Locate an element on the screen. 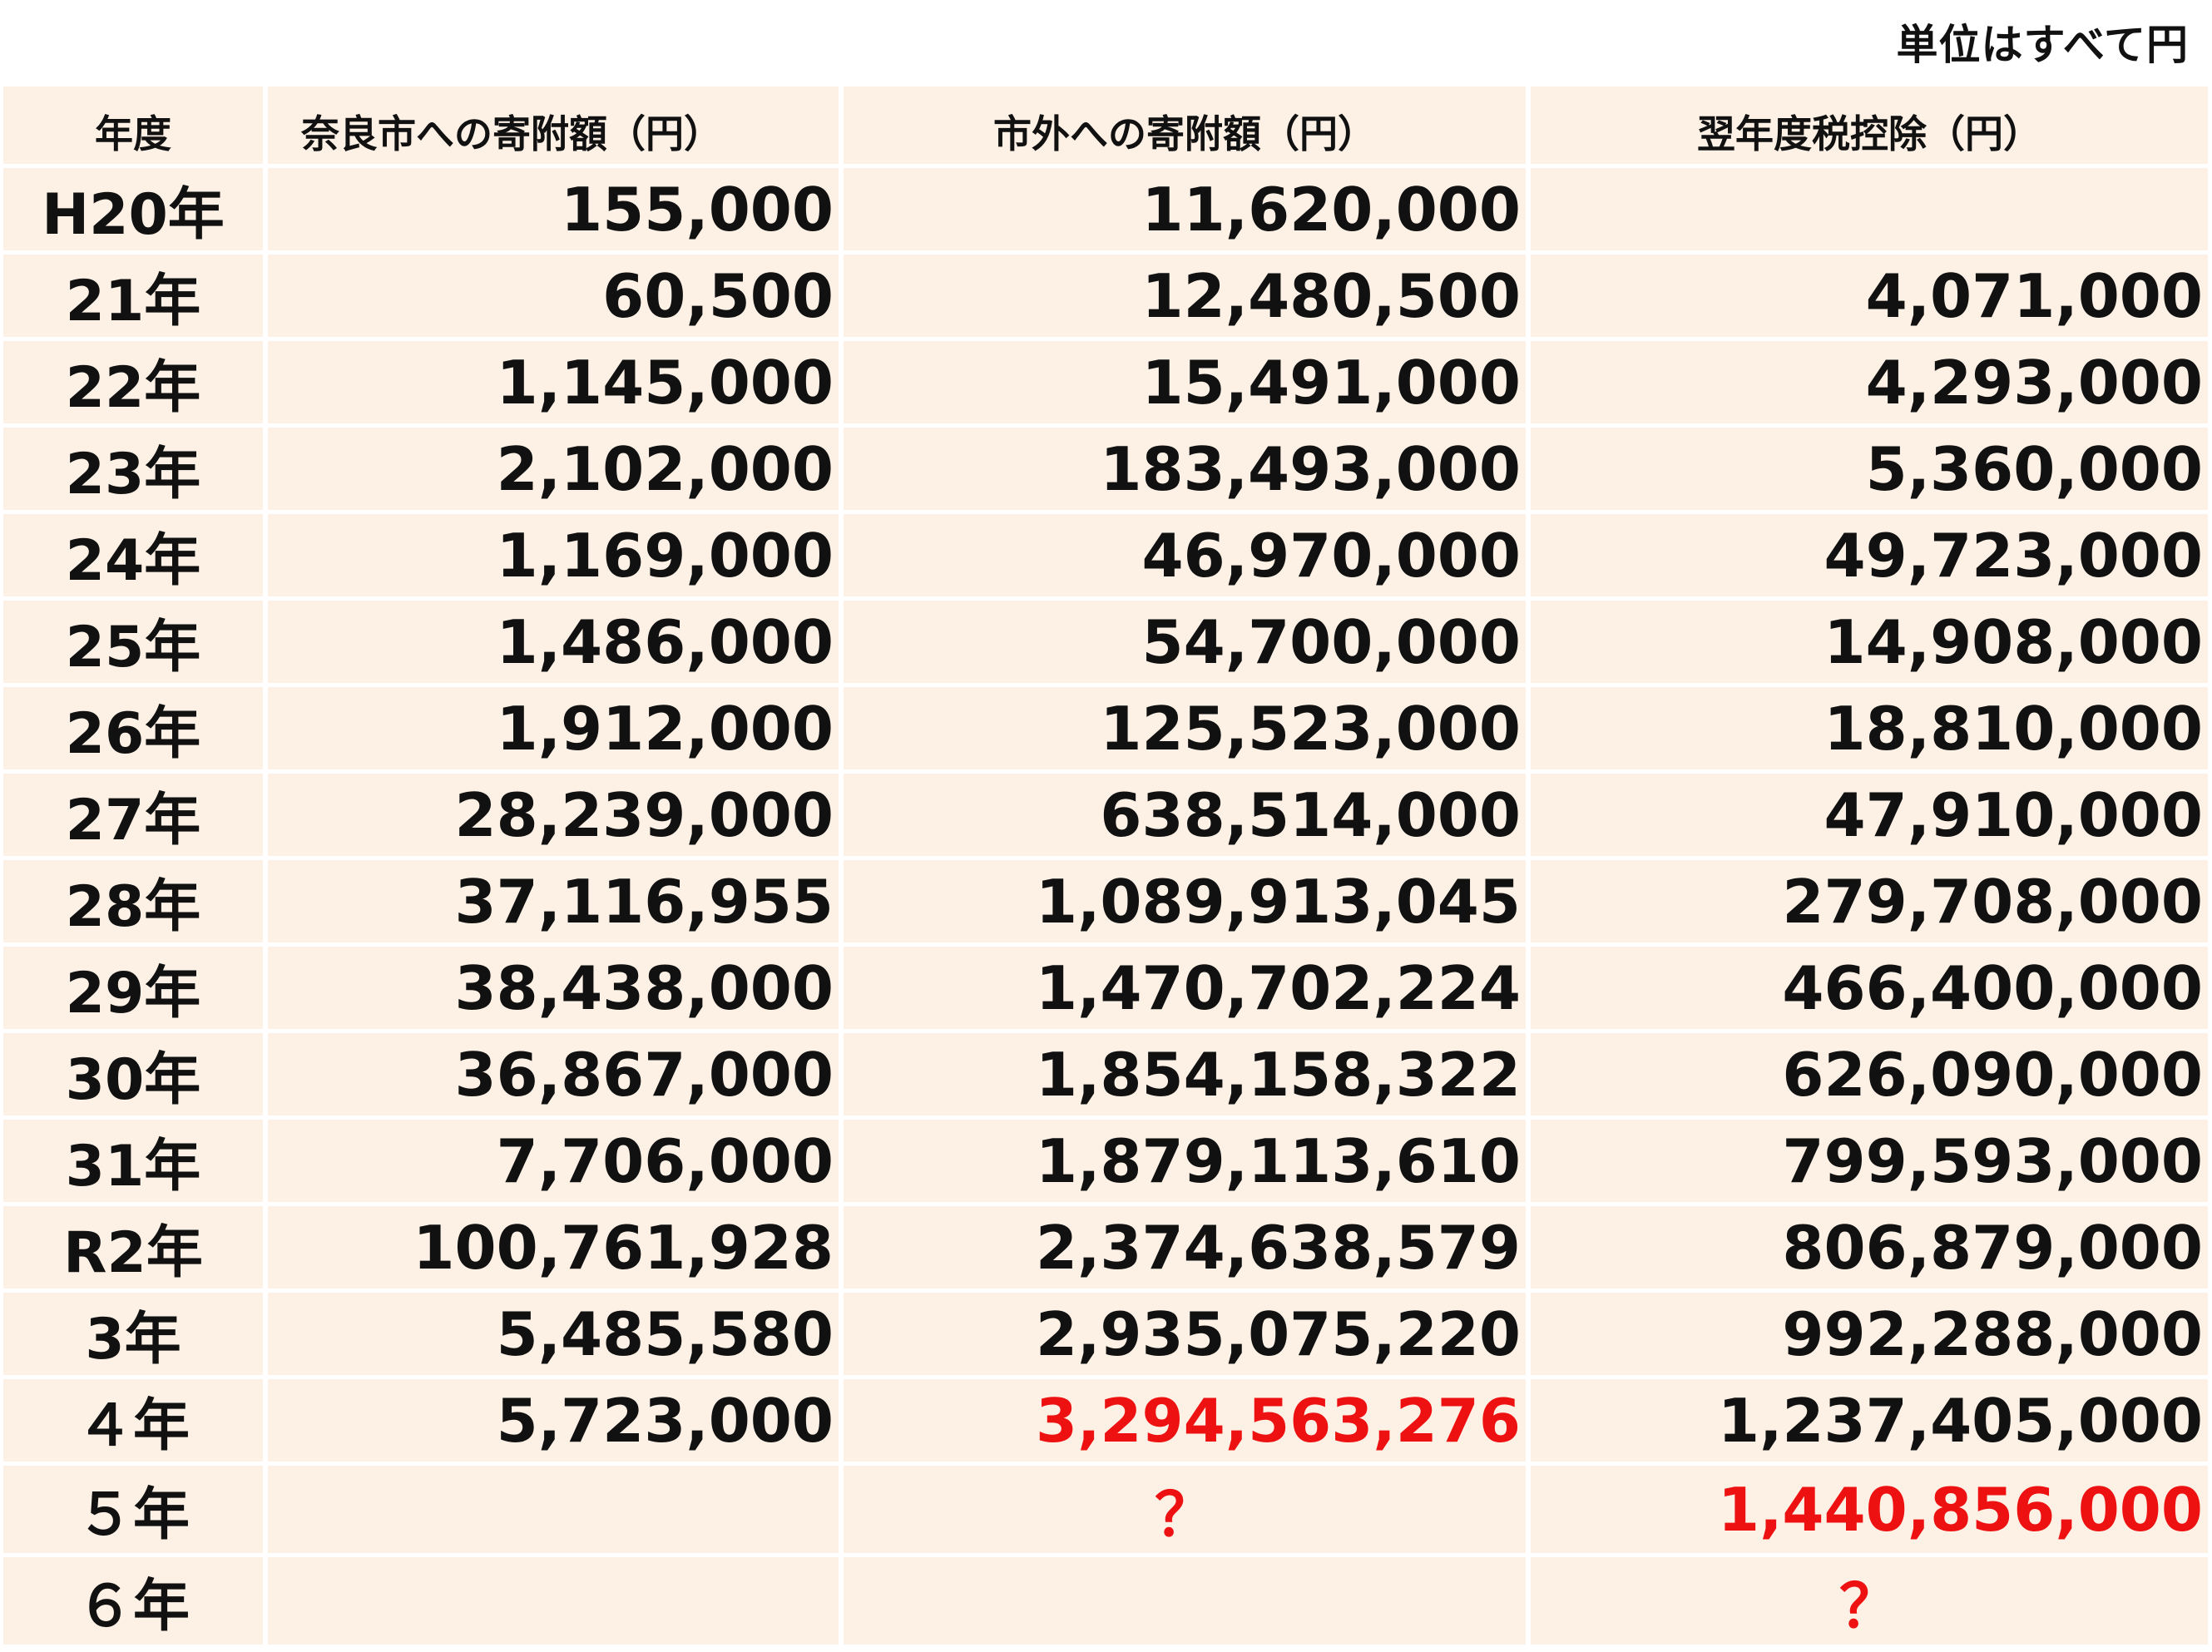 The image size is (2212, 1652). nara-cell: 2,102,000 is located at coordinates (556, 471).